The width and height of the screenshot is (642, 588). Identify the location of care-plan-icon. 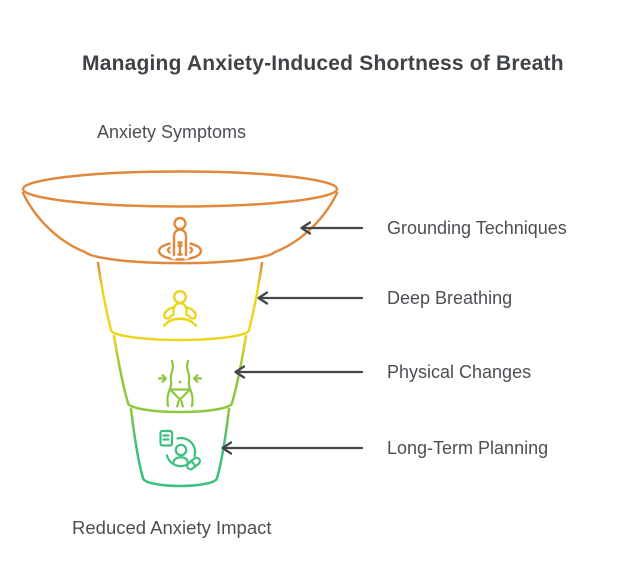
(180, 450).